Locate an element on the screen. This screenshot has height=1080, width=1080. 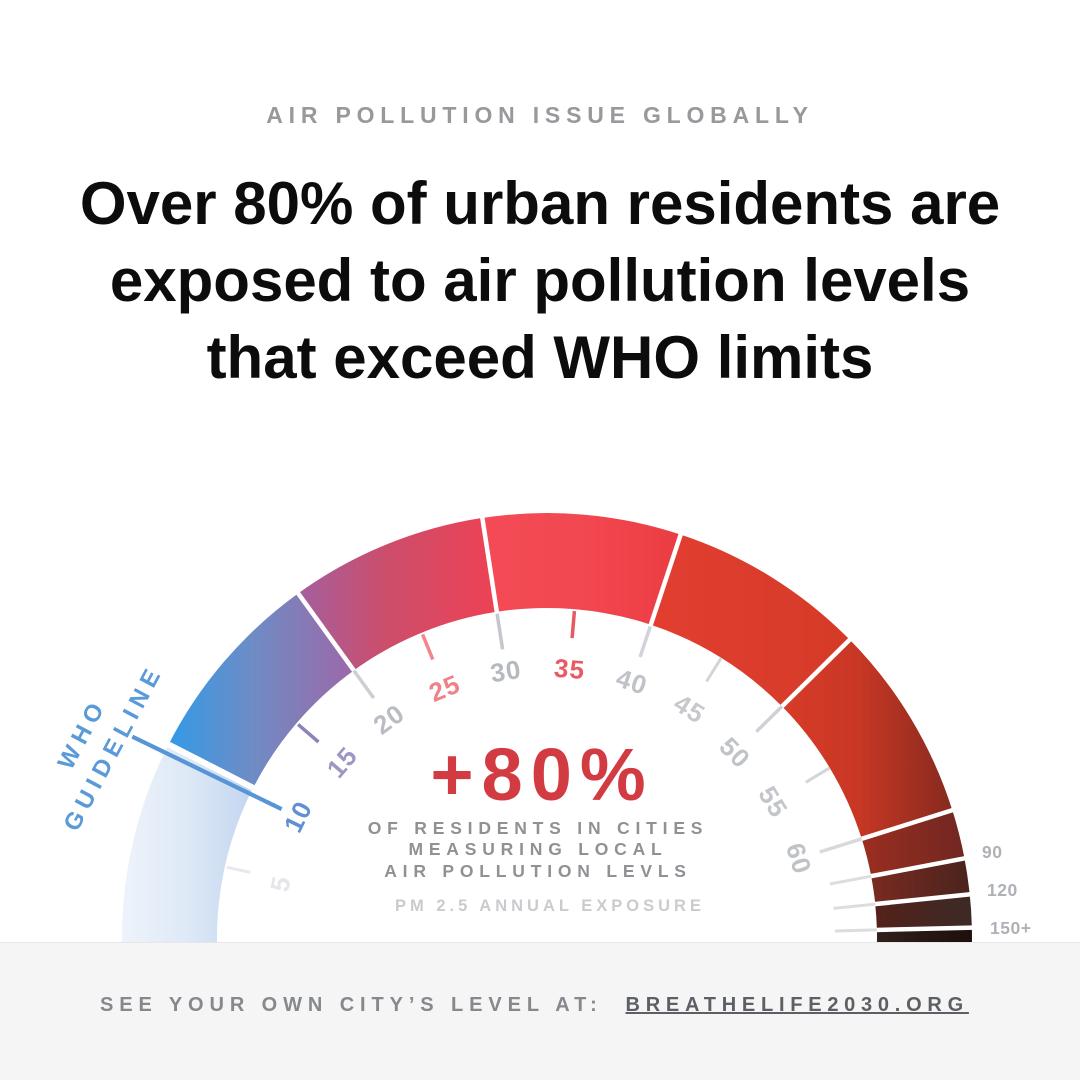
svg-text: 25 is located at coordinates (445, 687).